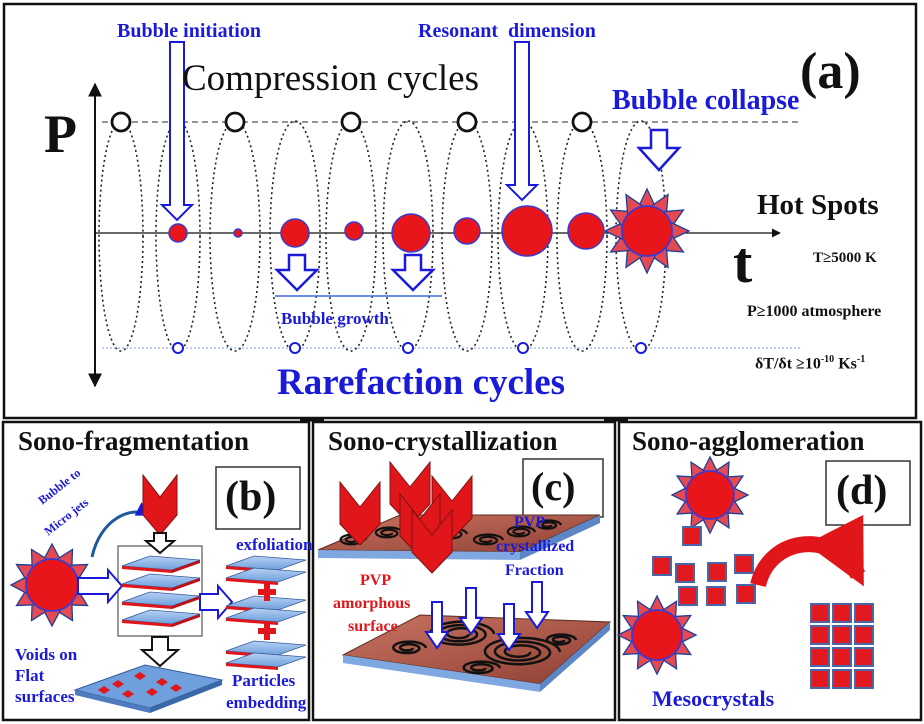 The image size is (924, 724). I want to click on rarefaction-markers, so click(409, 348).